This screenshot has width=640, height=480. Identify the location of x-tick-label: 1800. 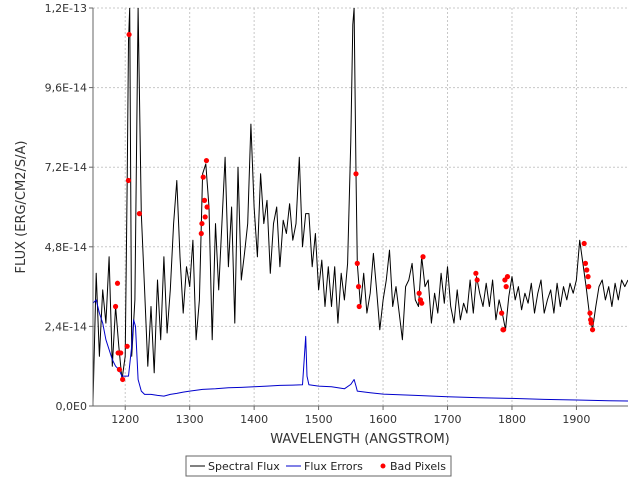
(512, 419).